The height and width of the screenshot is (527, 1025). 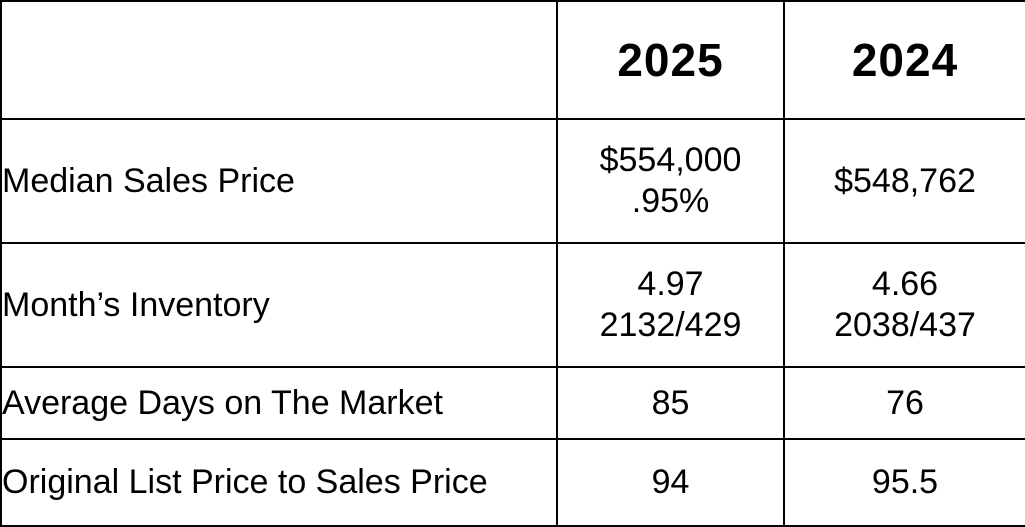 What do you see at coordinates (670, 482) in the screenshot?
I see `original-list-to-sales-price-2025: 94` at bounding box center [670, 482].